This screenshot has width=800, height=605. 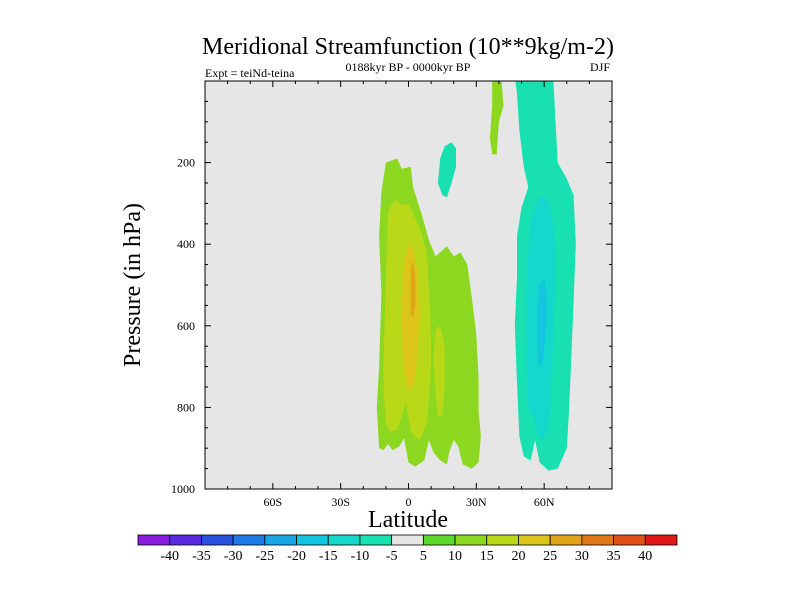 What do you see at coordinates (408, 520) in the screenshot?
I see `x-axis-label: Latitude` at bounding box center [408, 520].